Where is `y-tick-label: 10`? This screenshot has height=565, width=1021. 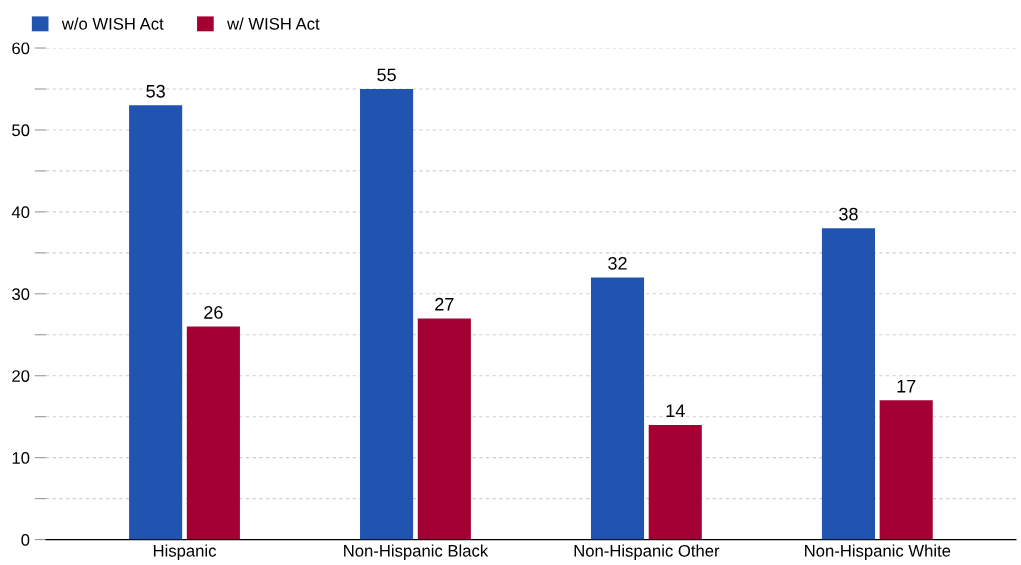 y-tick-label: 10 is located at coordinates (21, 458).